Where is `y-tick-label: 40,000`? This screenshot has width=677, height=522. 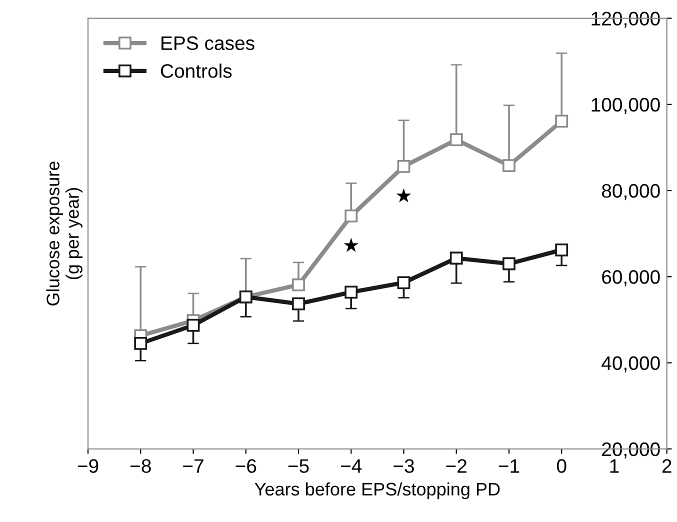 y-tick-label: 40,000 is located at coordinates (631, 364).